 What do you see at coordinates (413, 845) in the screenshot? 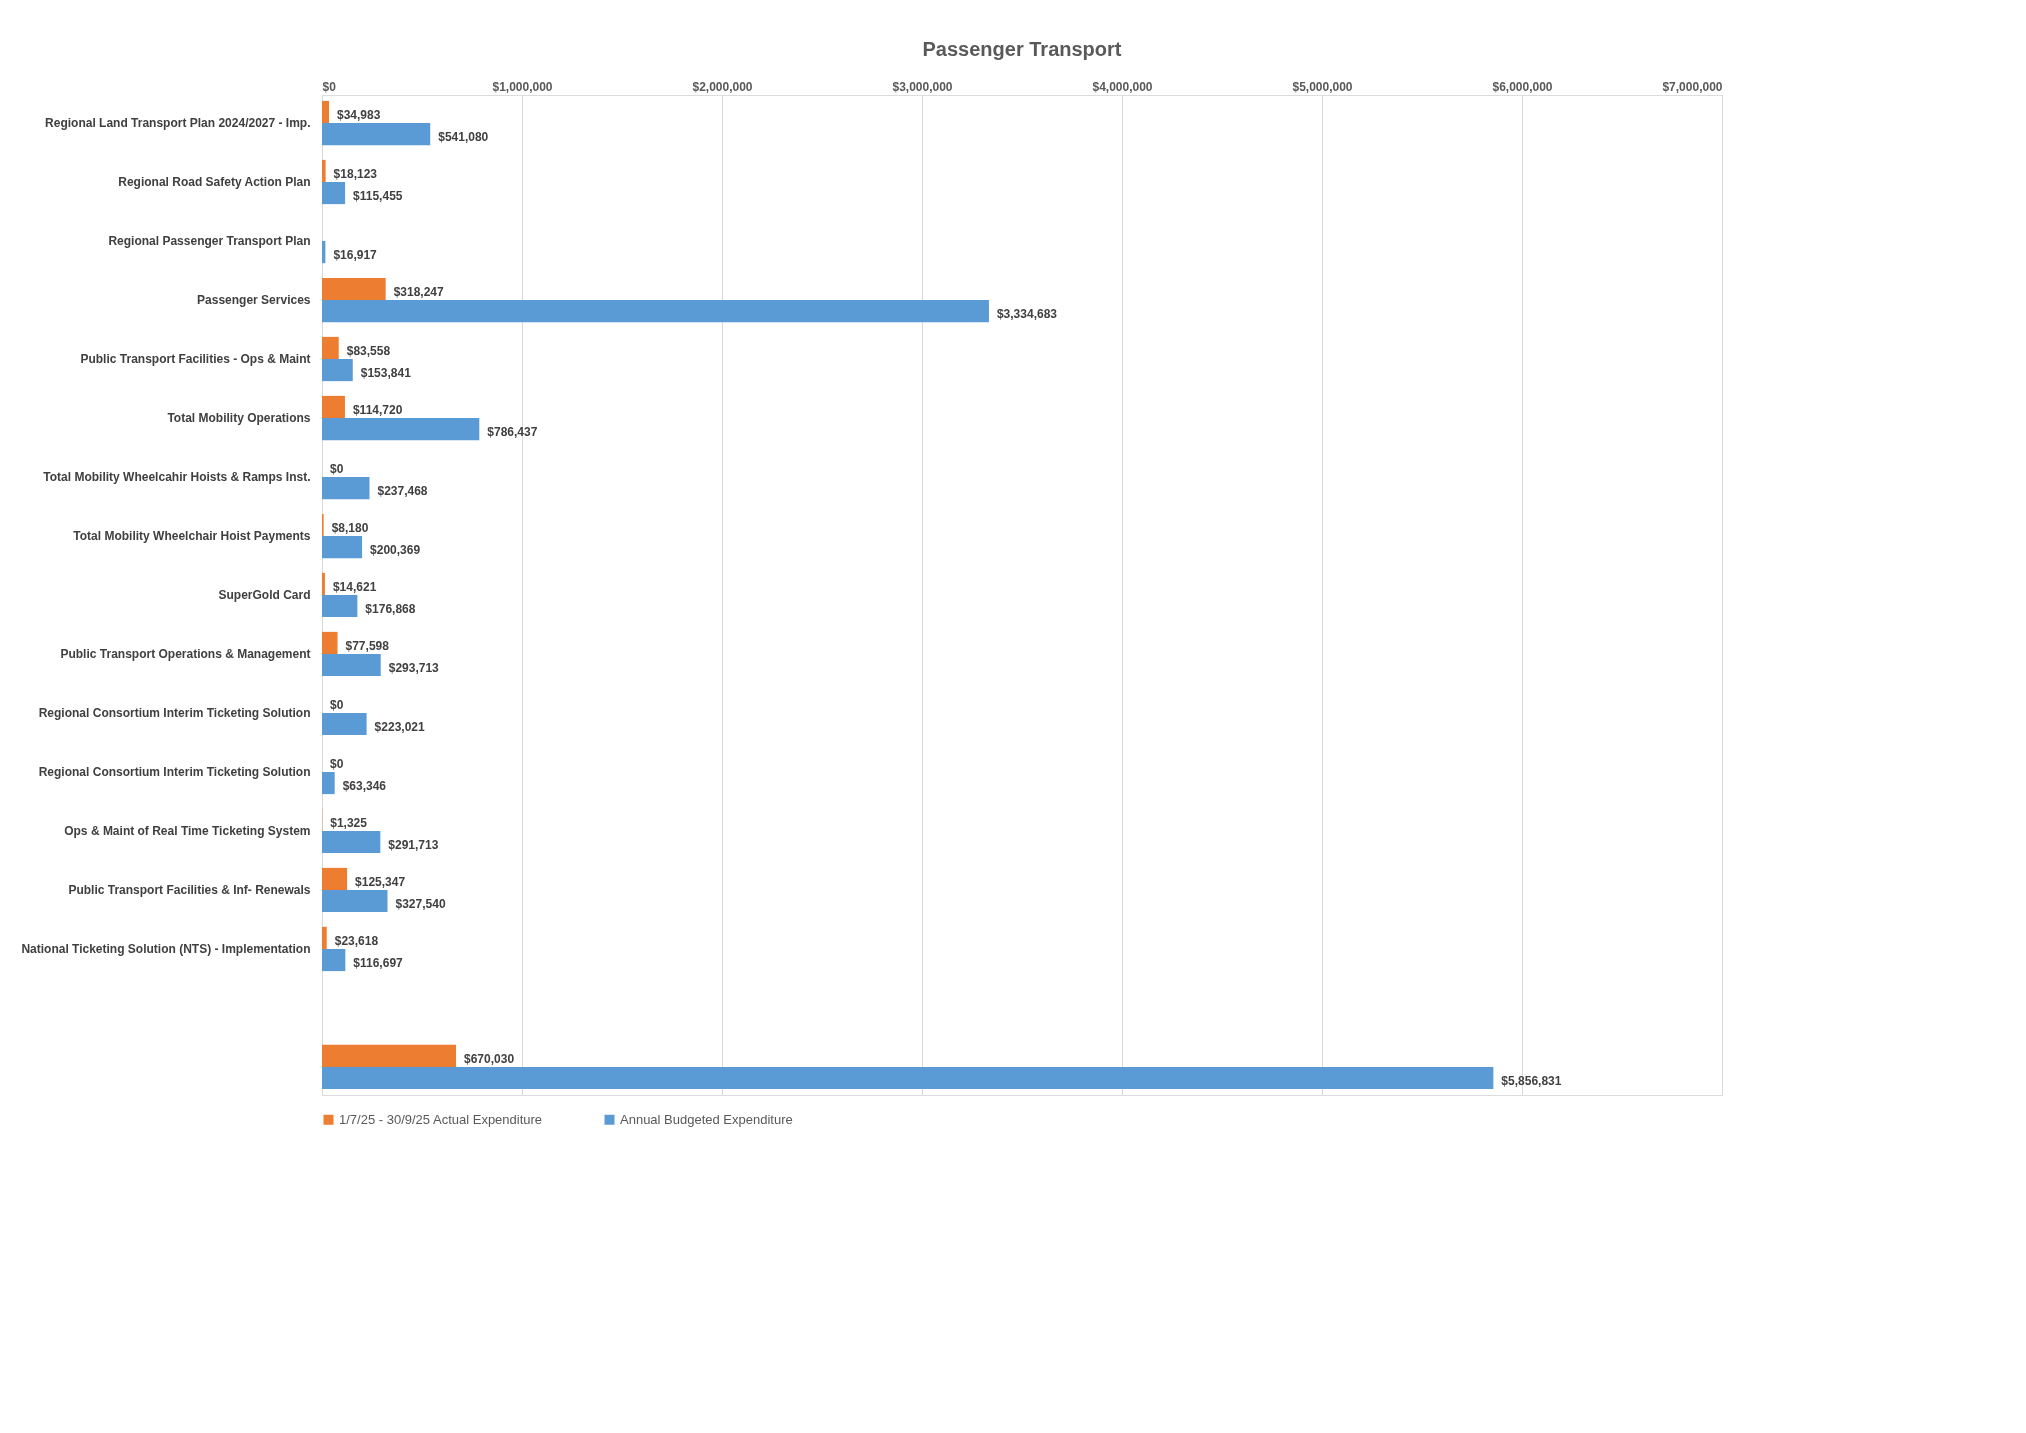
I see `data-label: $291,713` at bounding box center [413, 845].